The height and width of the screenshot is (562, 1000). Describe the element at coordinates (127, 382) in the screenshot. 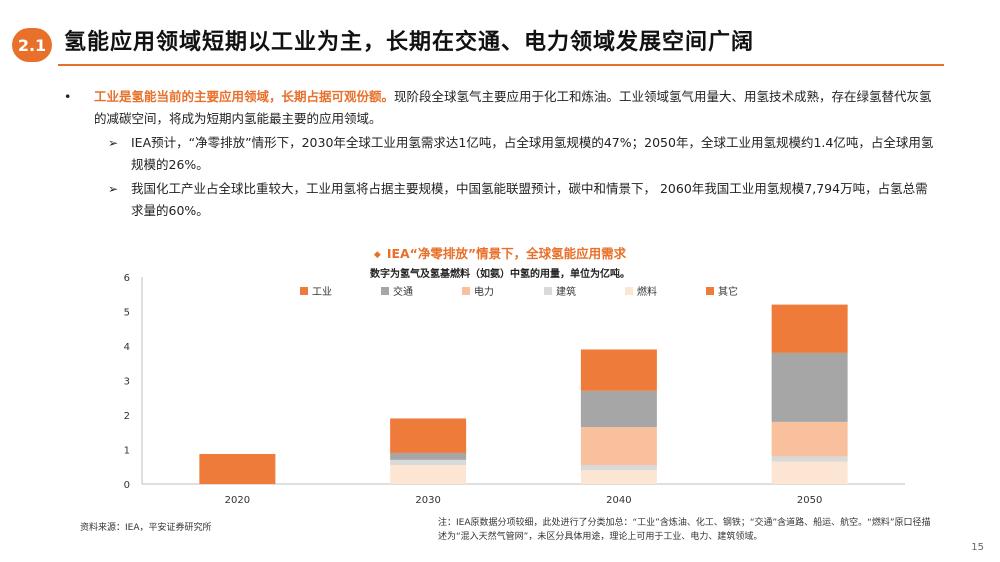

I see `y-tick-label: 3` at that location.